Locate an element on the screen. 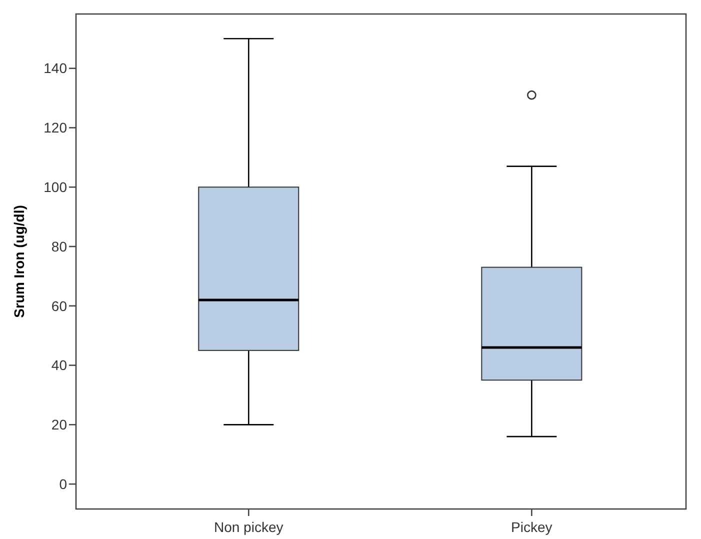 This screenshot has width=701, height=539. y-tick-label: 120 is located at coordinates (56, 128).